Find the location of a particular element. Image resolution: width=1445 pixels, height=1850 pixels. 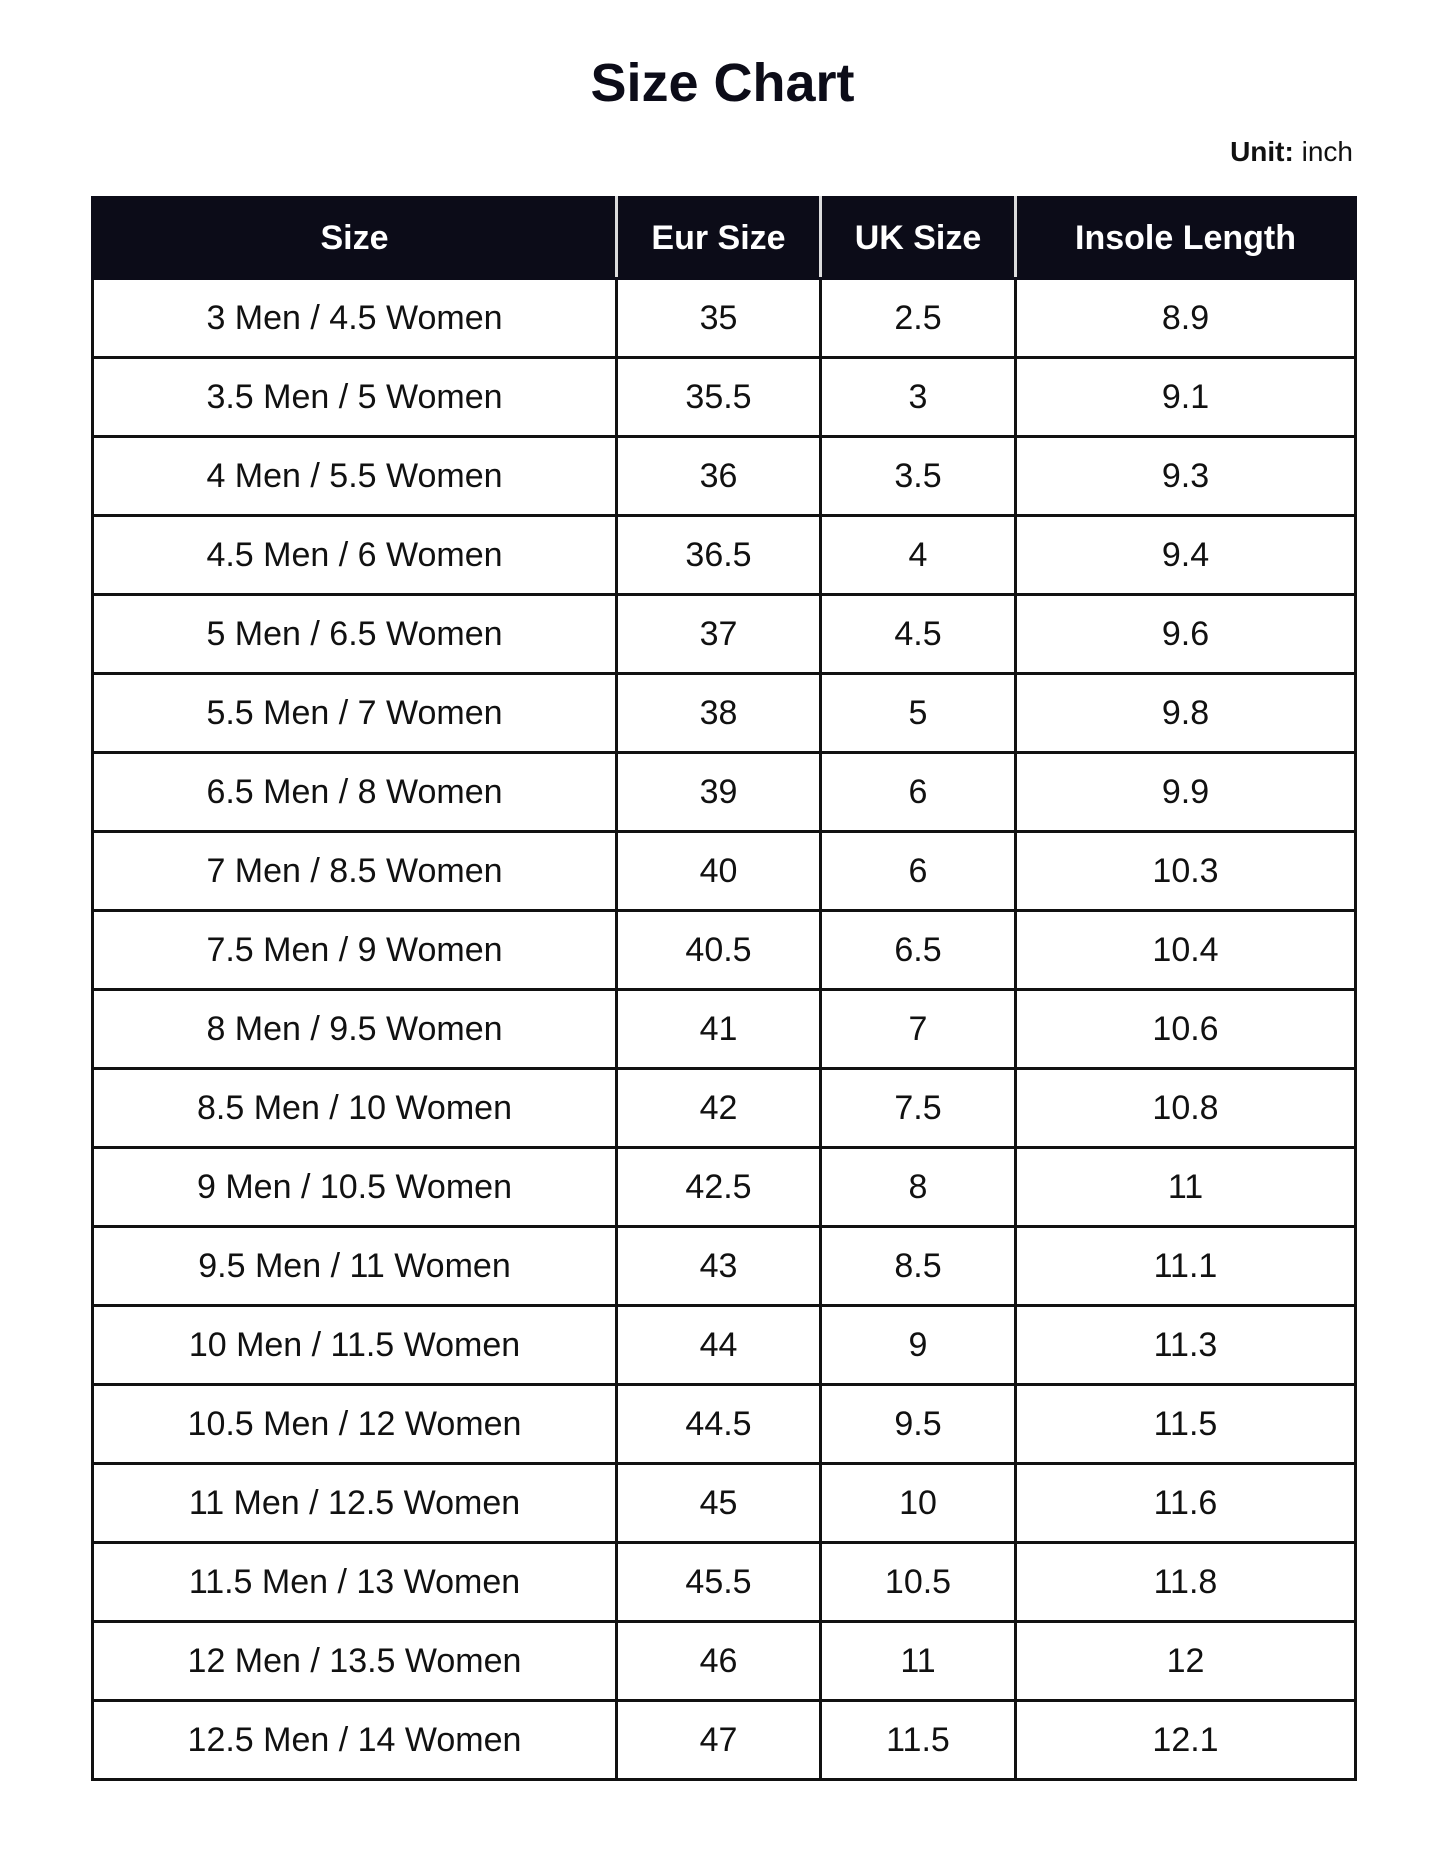

cell-eur-size: 44 is located at coordinates (718, 1345).